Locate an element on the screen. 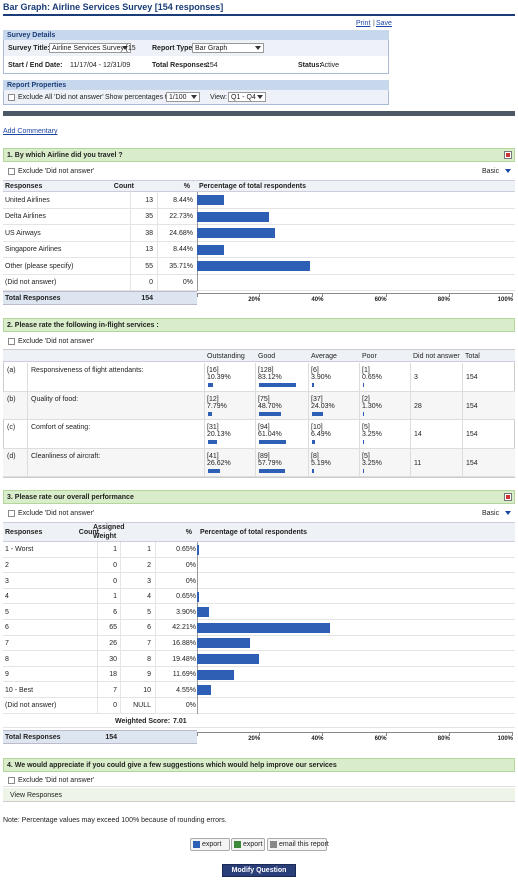 This screenshot has height=884, width=518. column-header: Responses is located at coordinates (24, 532).